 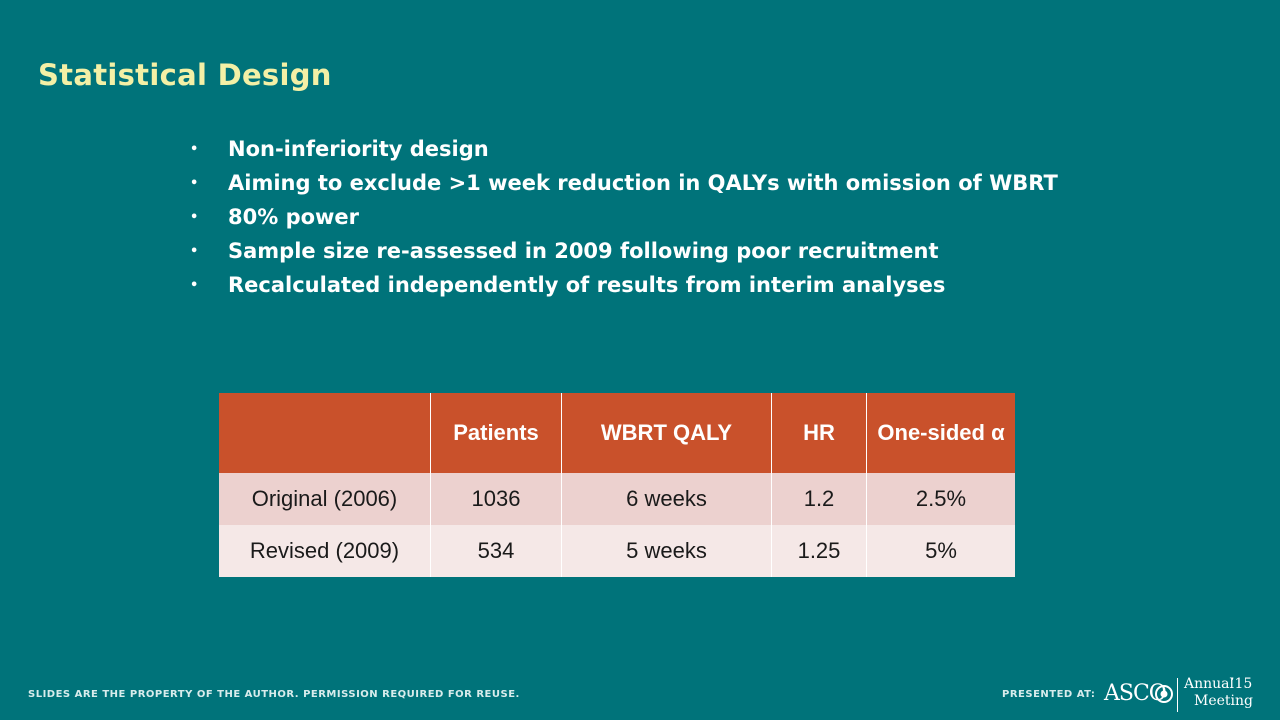 I want to click on header-cell-hr: HR, so click(x=819, y=433).